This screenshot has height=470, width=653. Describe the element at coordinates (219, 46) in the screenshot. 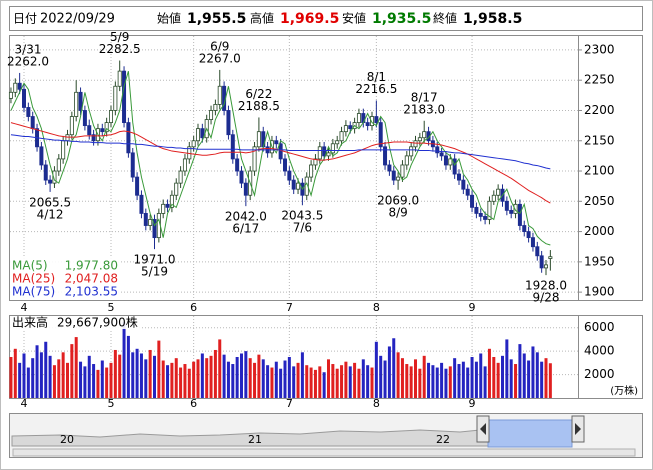

I see `annotation-date: 6/9` at that location.